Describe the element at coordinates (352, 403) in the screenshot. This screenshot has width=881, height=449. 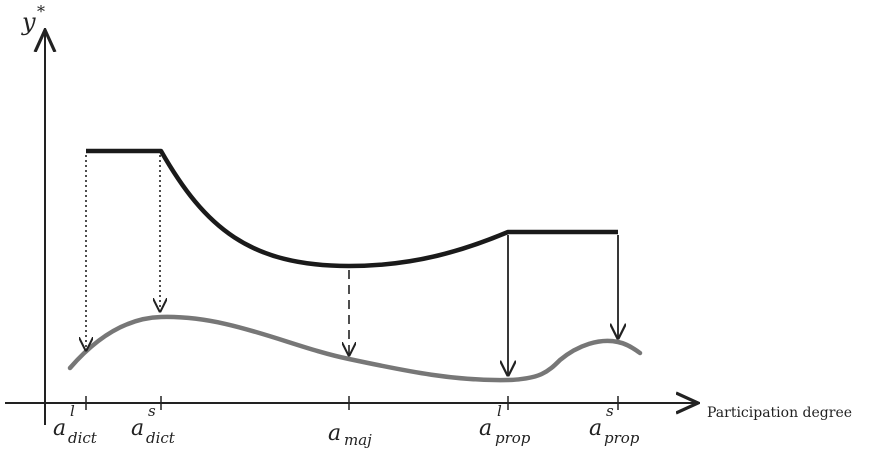
I see `tick-marks` at that location.